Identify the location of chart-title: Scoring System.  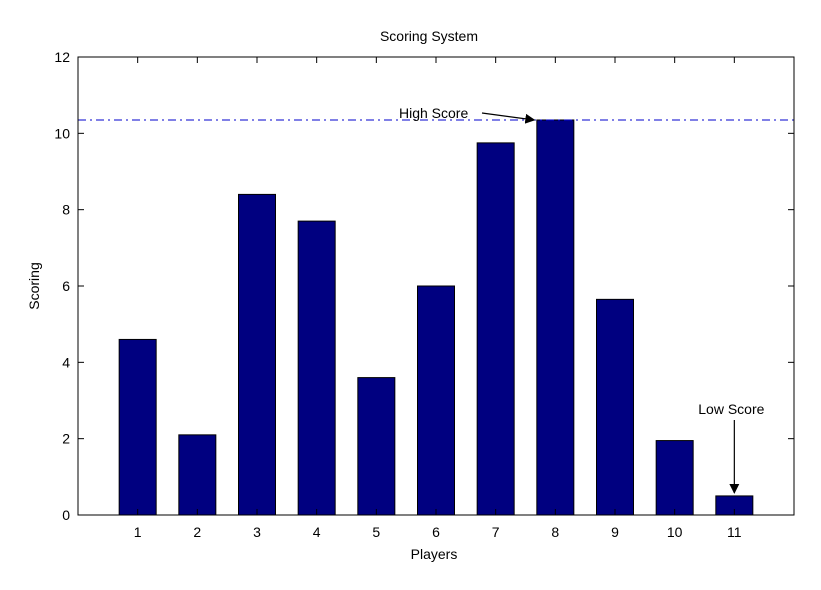
(429, 36).